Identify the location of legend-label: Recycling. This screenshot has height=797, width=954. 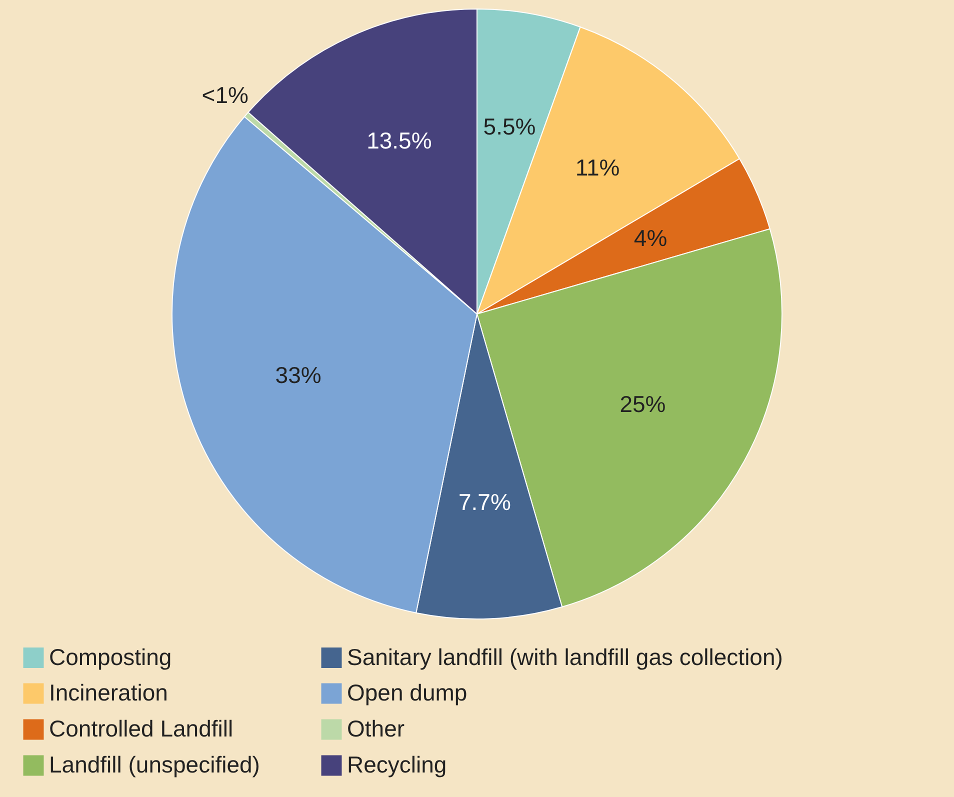
(397, 765).